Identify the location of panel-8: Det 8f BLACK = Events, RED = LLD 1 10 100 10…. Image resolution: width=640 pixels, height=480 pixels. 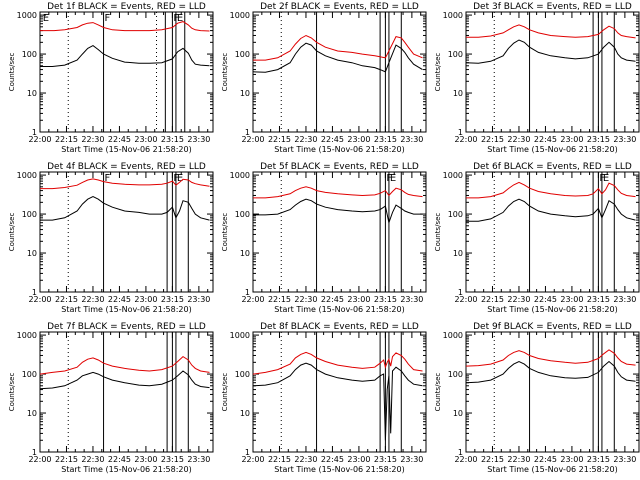
(324, 398).